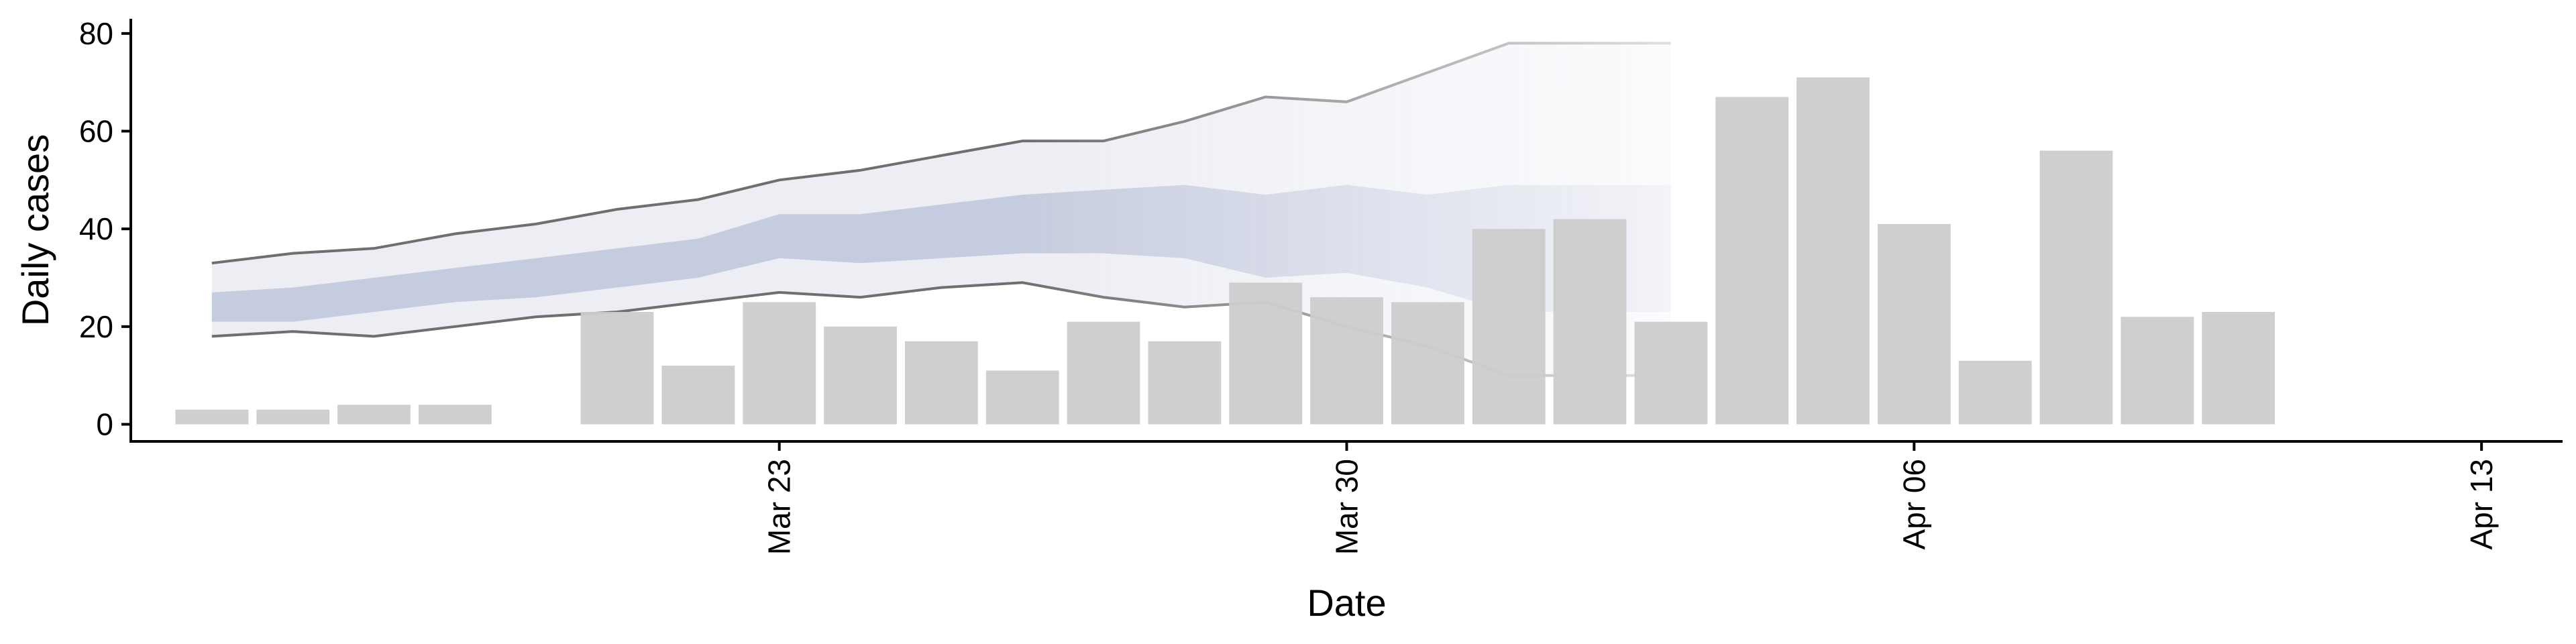  What do you see at coordinates (104, 424) in the screenshot?
I see `y-tick-label-0: 0` at bounding box center [104, 424].